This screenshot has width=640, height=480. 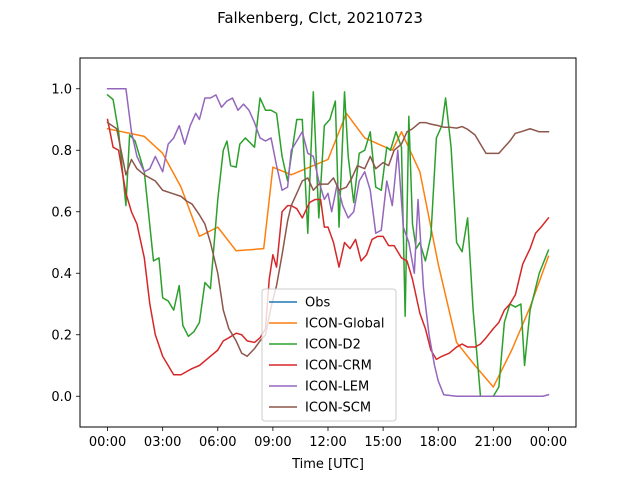 I want to click on x-tick-label: 09:00, so click(x=272, y=442).